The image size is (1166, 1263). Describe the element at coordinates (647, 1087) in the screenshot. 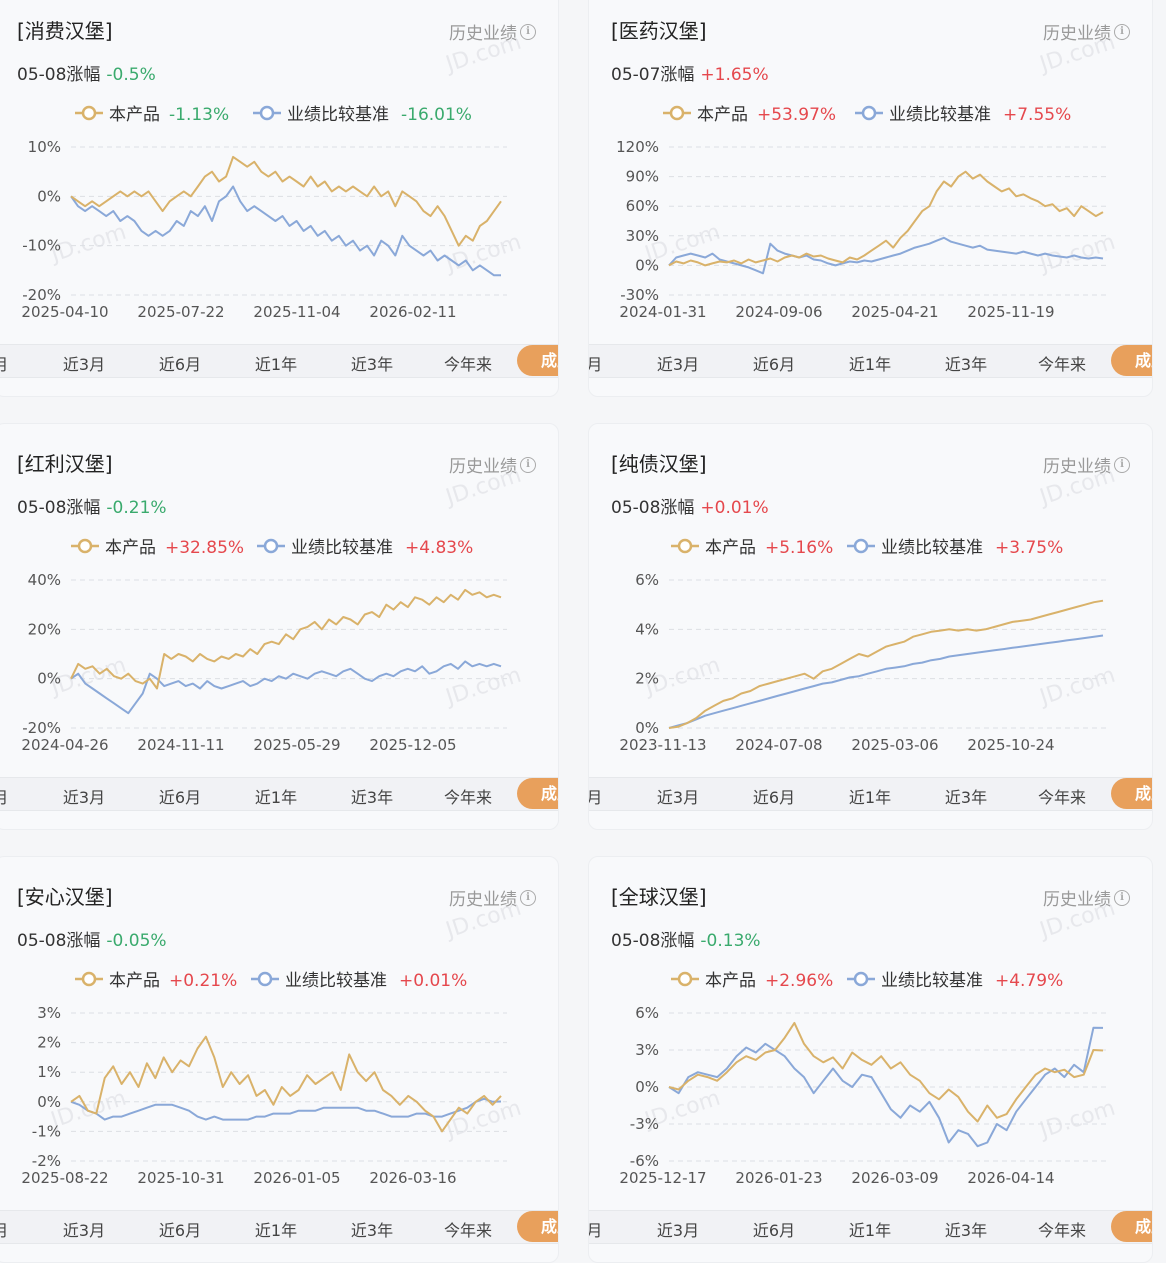

I see `y-tick-label: 0%` at that location.